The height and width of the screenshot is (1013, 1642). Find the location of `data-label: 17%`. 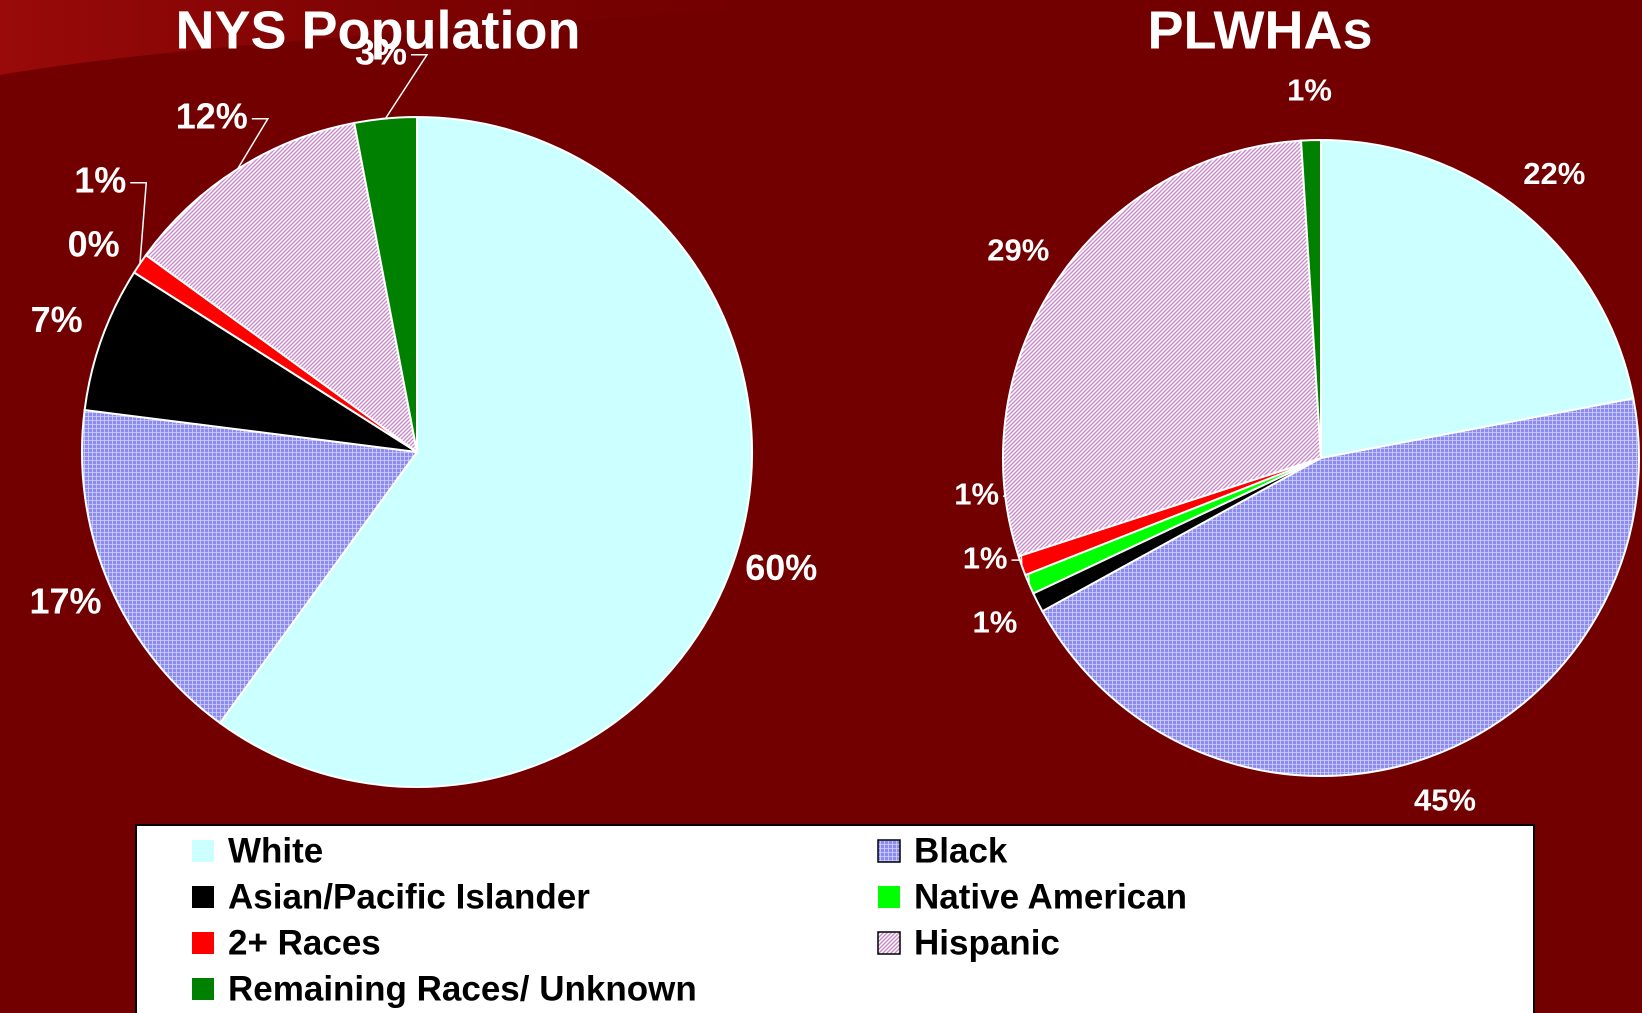

data-label: 17% is located at coordinates (65, 601).